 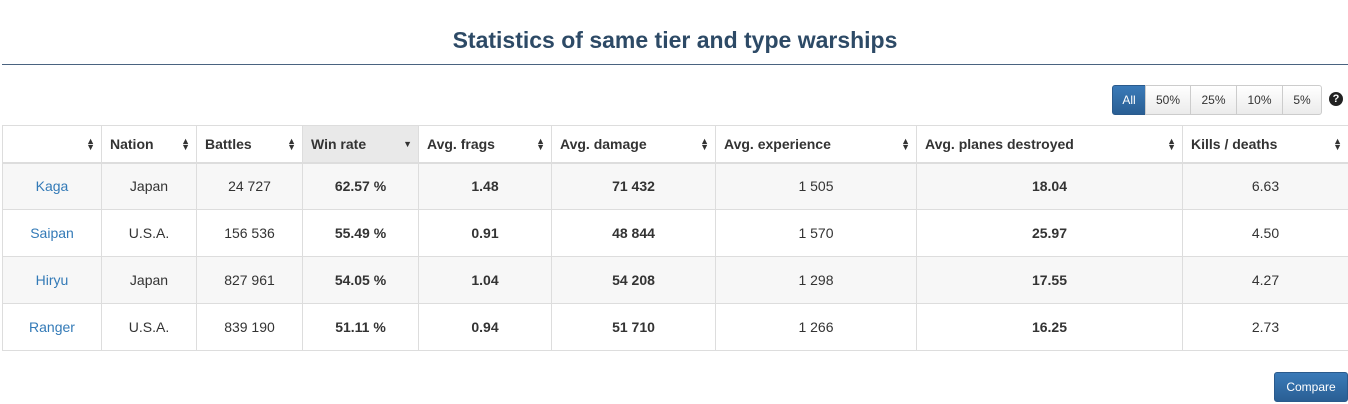 I want to click on ship-cell: Kaga, so click(x=52, y=186).